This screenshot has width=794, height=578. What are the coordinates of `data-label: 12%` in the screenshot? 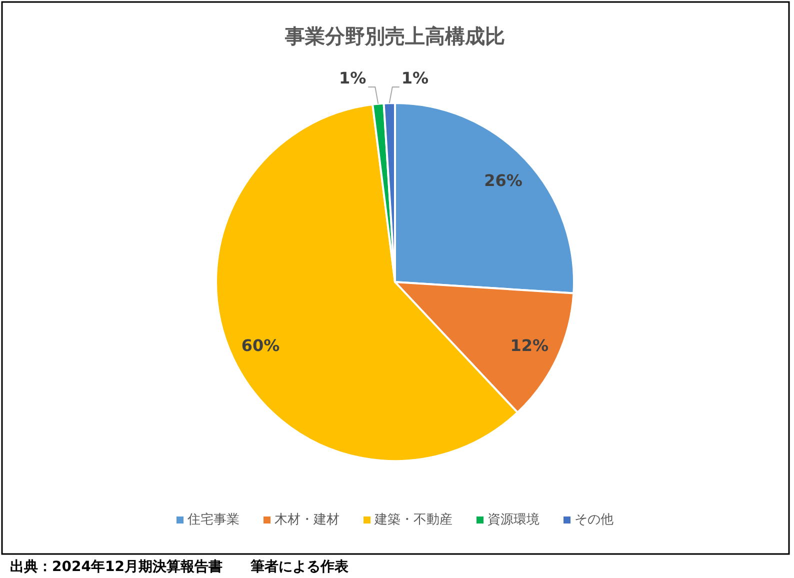 It's located at (529, 345).